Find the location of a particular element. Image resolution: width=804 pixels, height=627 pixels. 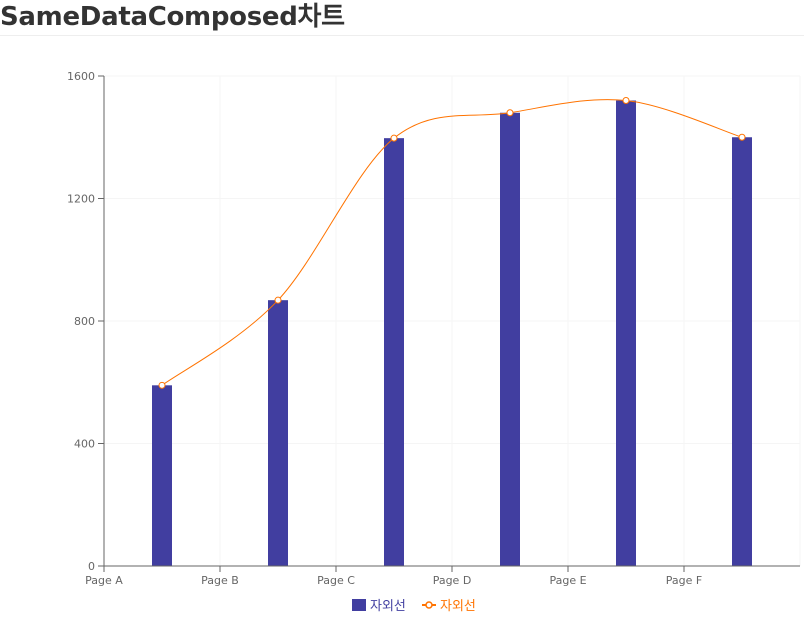

legend-bar-label: 자외선 is located at coordinates (388, 606).